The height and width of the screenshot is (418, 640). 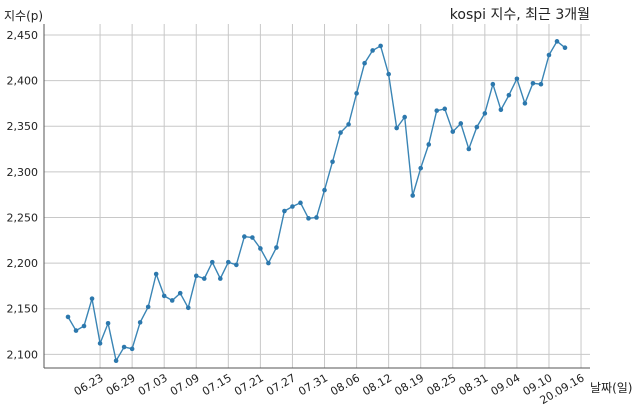 I want to click on y-axis: 2,100 2,150 2,200 2,250 2,300 2,350 2,400 2,450, so click(x=26, y=196).